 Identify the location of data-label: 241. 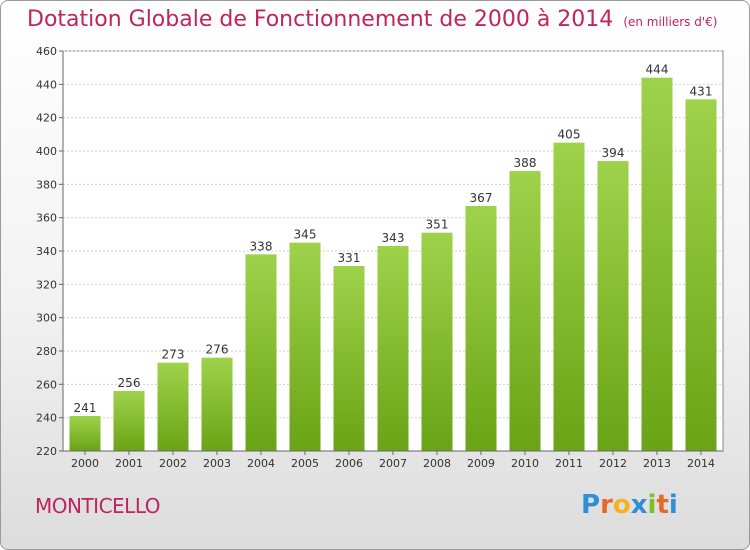
(85, 408).